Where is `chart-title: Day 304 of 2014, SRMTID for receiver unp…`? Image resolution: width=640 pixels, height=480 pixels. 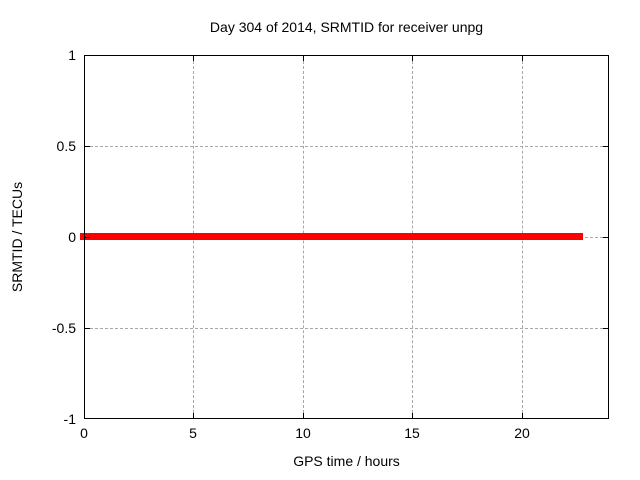
chart-title: Day 304 of 2014, SRMTID for receiver unp… is located at coordinates (346, 27).